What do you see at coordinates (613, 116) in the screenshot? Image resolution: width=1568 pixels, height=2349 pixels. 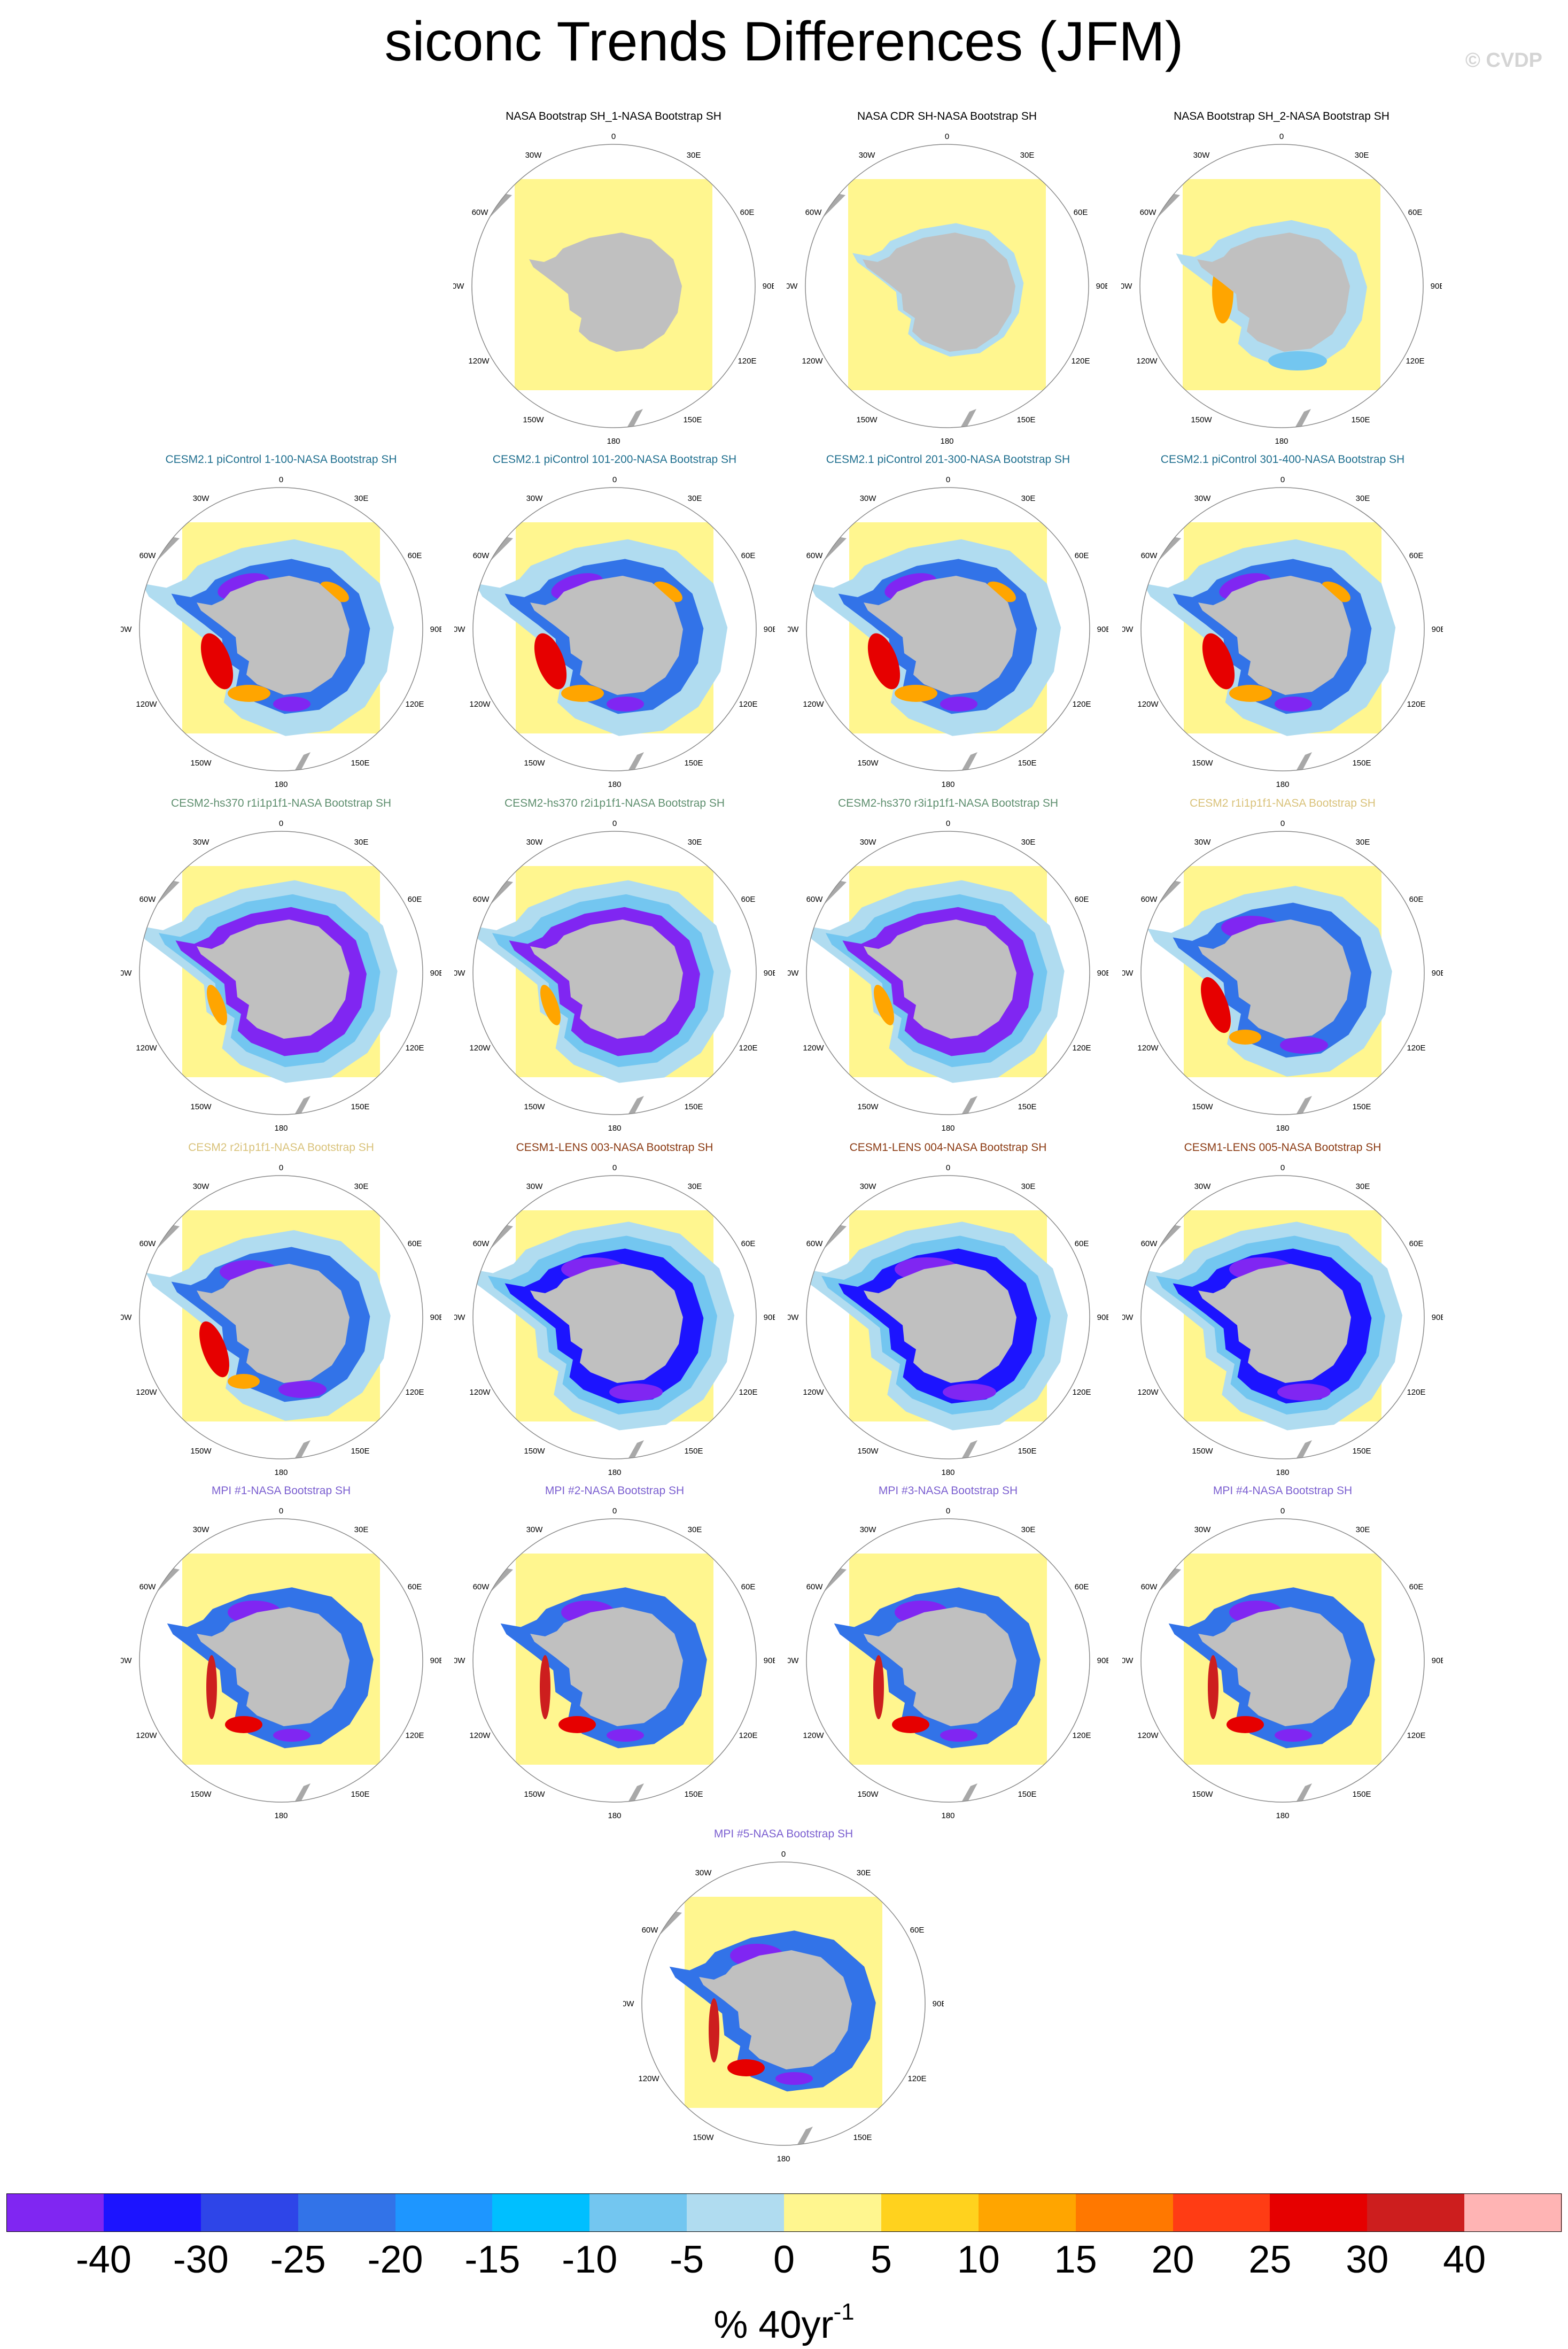 I see `panel-title: NASA Bootstrap SH_1-NASA Bootstrap SH` at bounding box center [613, 116].